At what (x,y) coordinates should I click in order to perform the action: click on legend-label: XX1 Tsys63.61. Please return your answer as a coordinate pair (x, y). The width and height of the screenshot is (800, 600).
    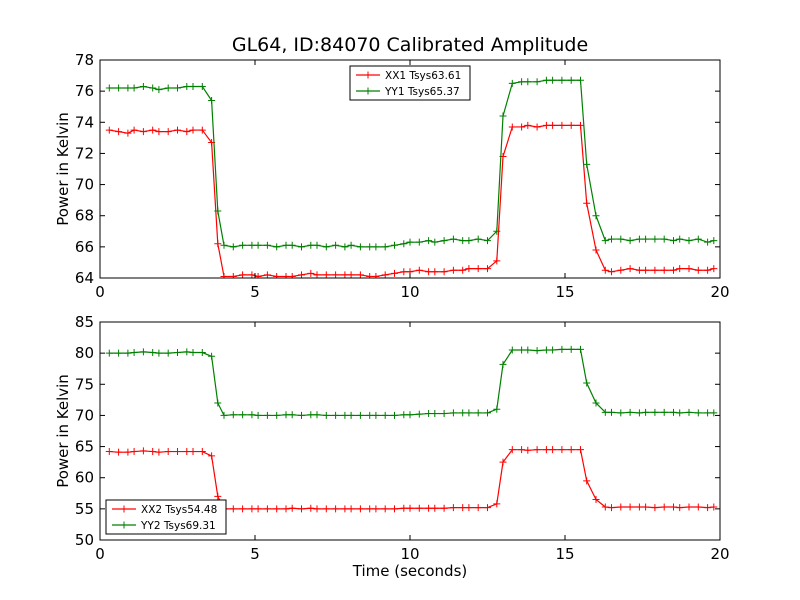
    Looking at the image, I should click on (423, 76).